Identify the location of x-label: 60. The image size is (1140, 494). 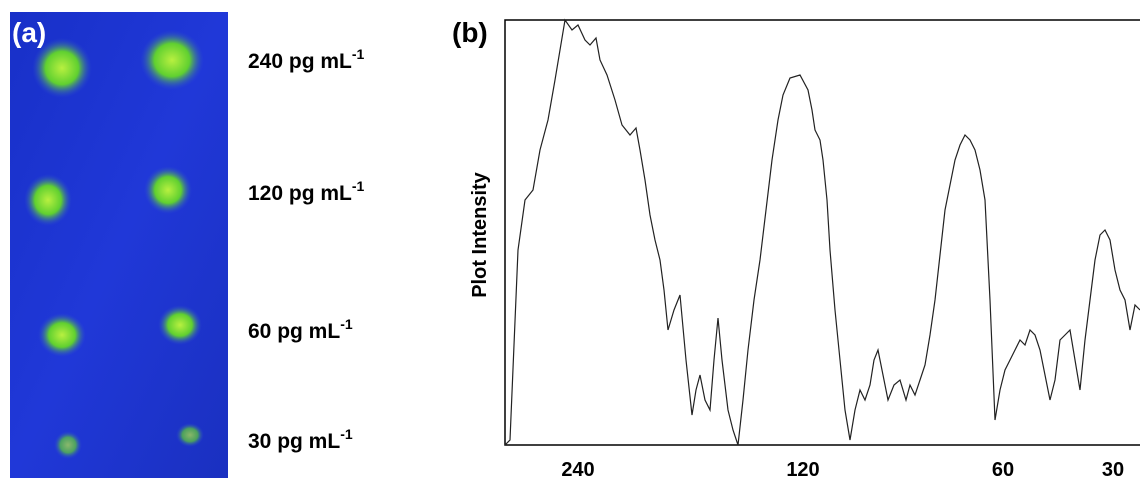
(1003, 470).